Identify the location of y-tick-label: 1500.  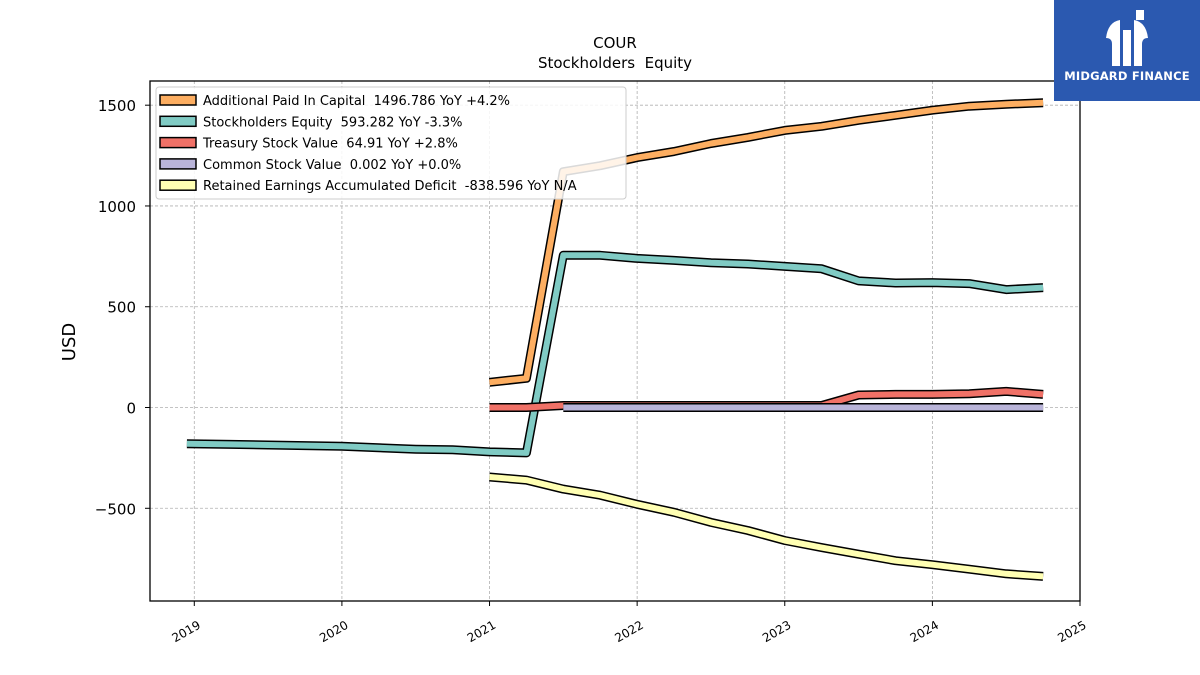
(117, 106).